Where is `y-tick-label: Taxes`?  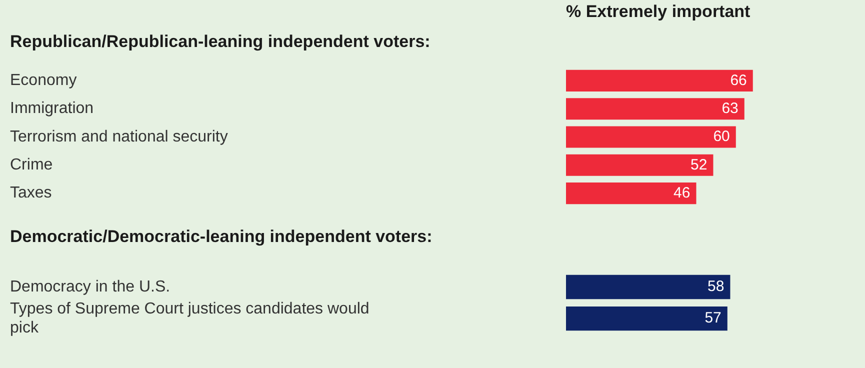 y-tick-label: Taxes is located at coordinates (31, 193).